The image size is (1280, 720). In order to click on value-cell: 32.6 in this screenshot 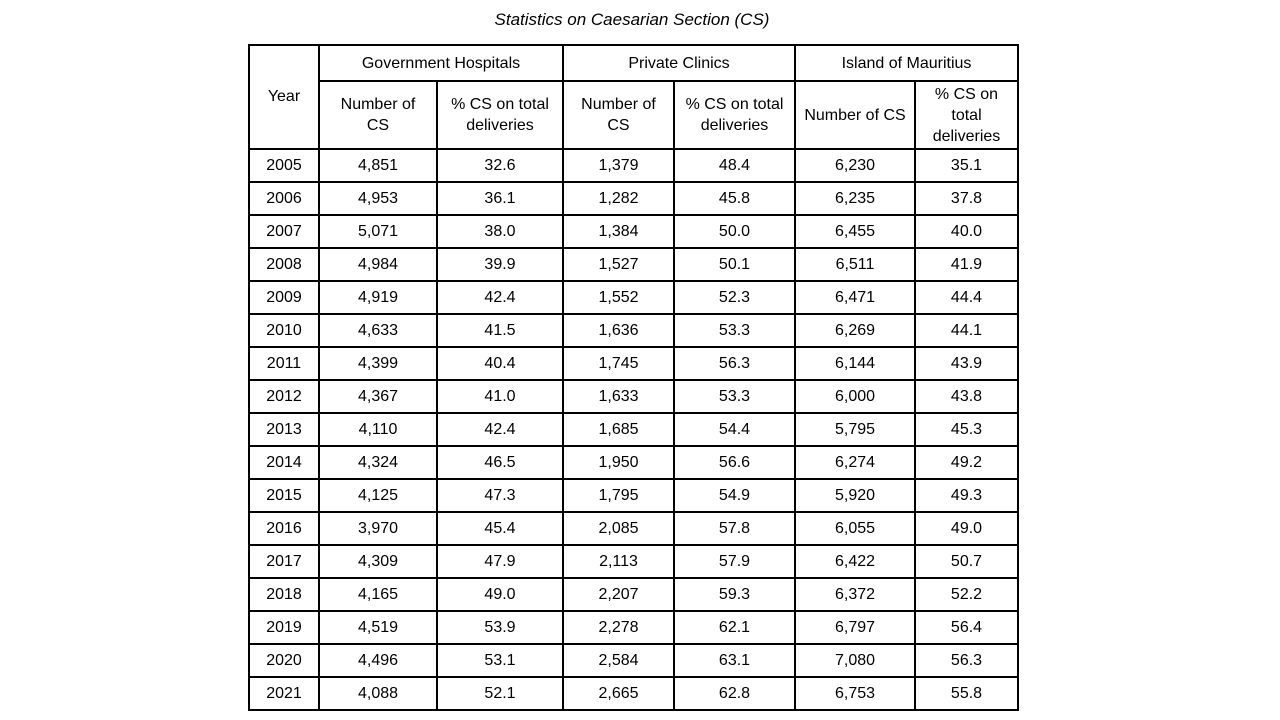, I will do `click(500, 165)`.